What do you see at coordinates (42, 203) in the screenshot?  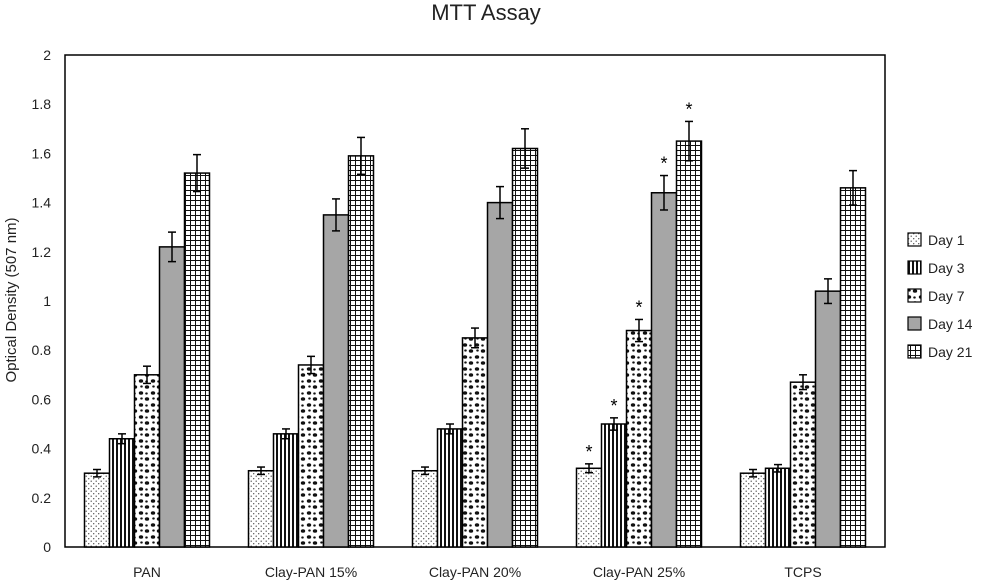 I see `y-tick-label: 1.4` at bounding box center [42, 203].